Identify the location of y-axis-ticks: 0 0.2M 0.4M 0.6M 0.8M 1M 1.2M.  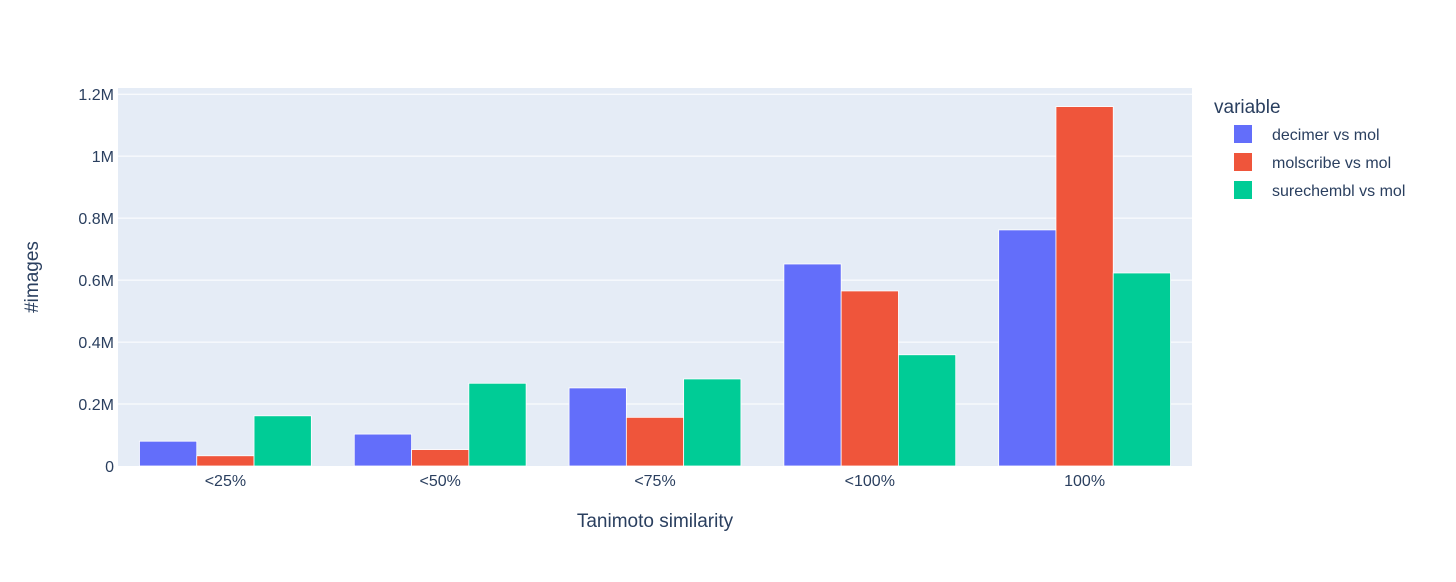
(96, 281).